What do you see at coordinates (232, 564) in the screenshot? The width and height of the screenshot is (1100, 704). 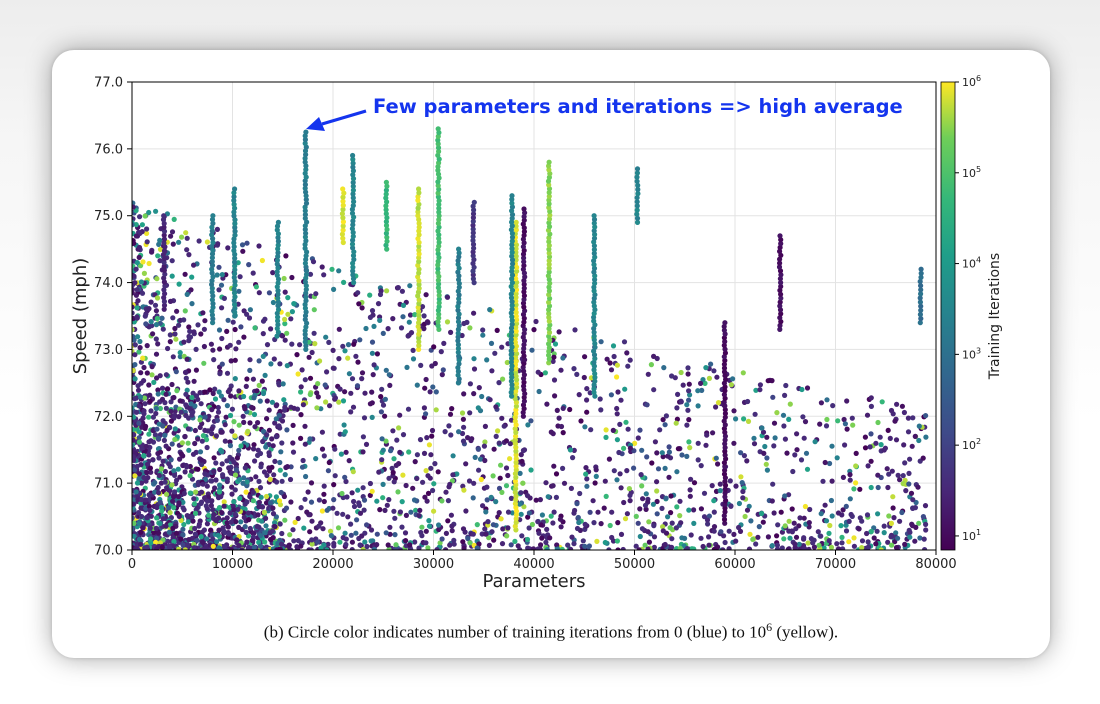 I see `x-tick-label: 10000` at bounding box center [232, 564].